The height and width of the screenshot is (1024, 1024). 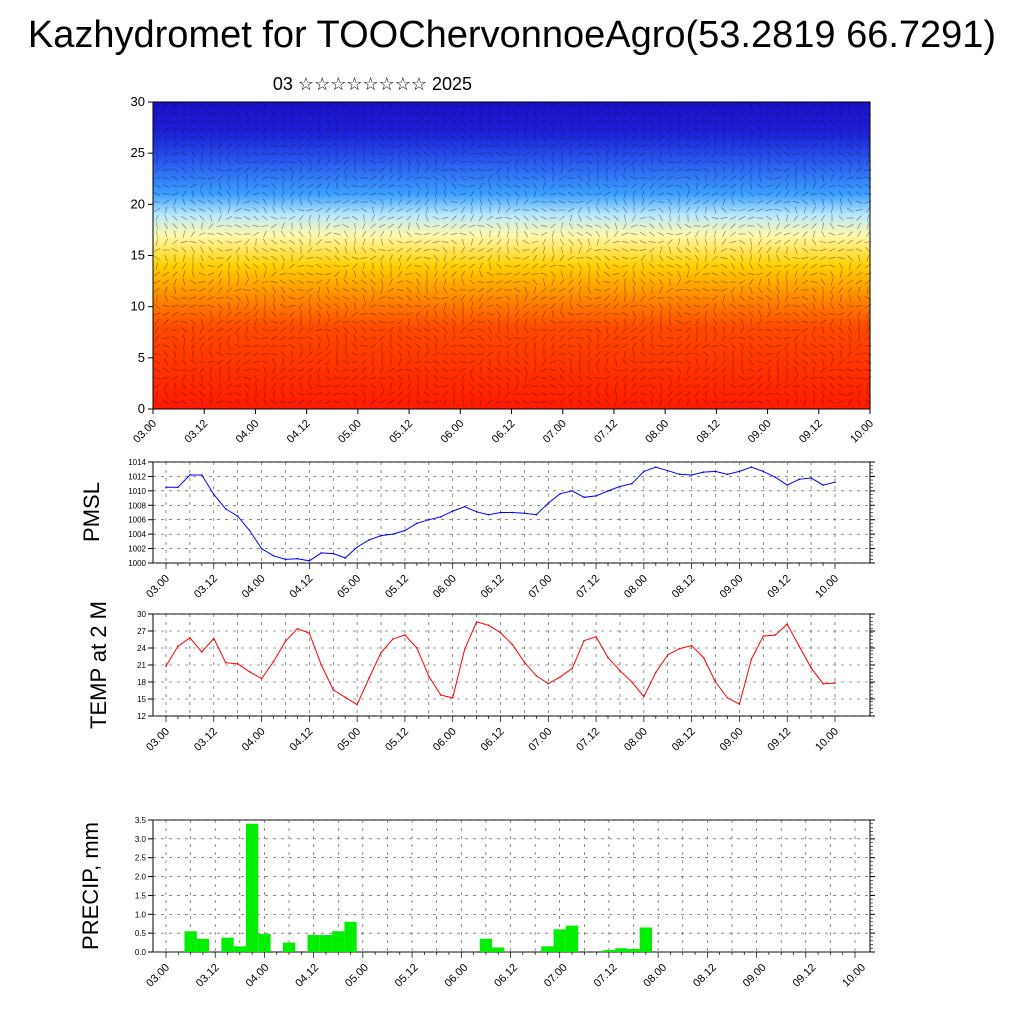 I want to click on y-tick-label: 18, so click(x=141, y=682).